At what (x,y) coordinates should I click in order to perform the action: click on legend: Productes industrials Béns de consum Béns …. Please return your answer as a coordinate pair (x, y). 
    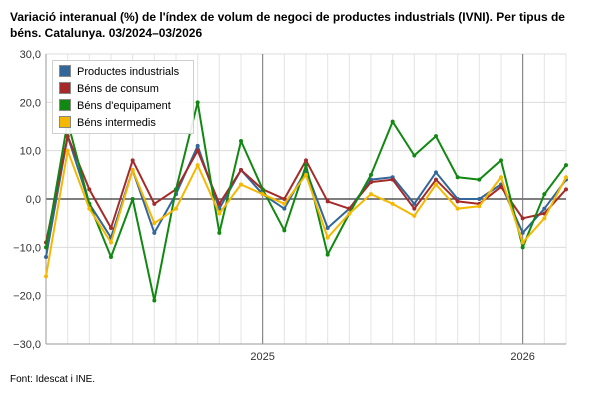
    Looking at the image, I should click on (123, 97).